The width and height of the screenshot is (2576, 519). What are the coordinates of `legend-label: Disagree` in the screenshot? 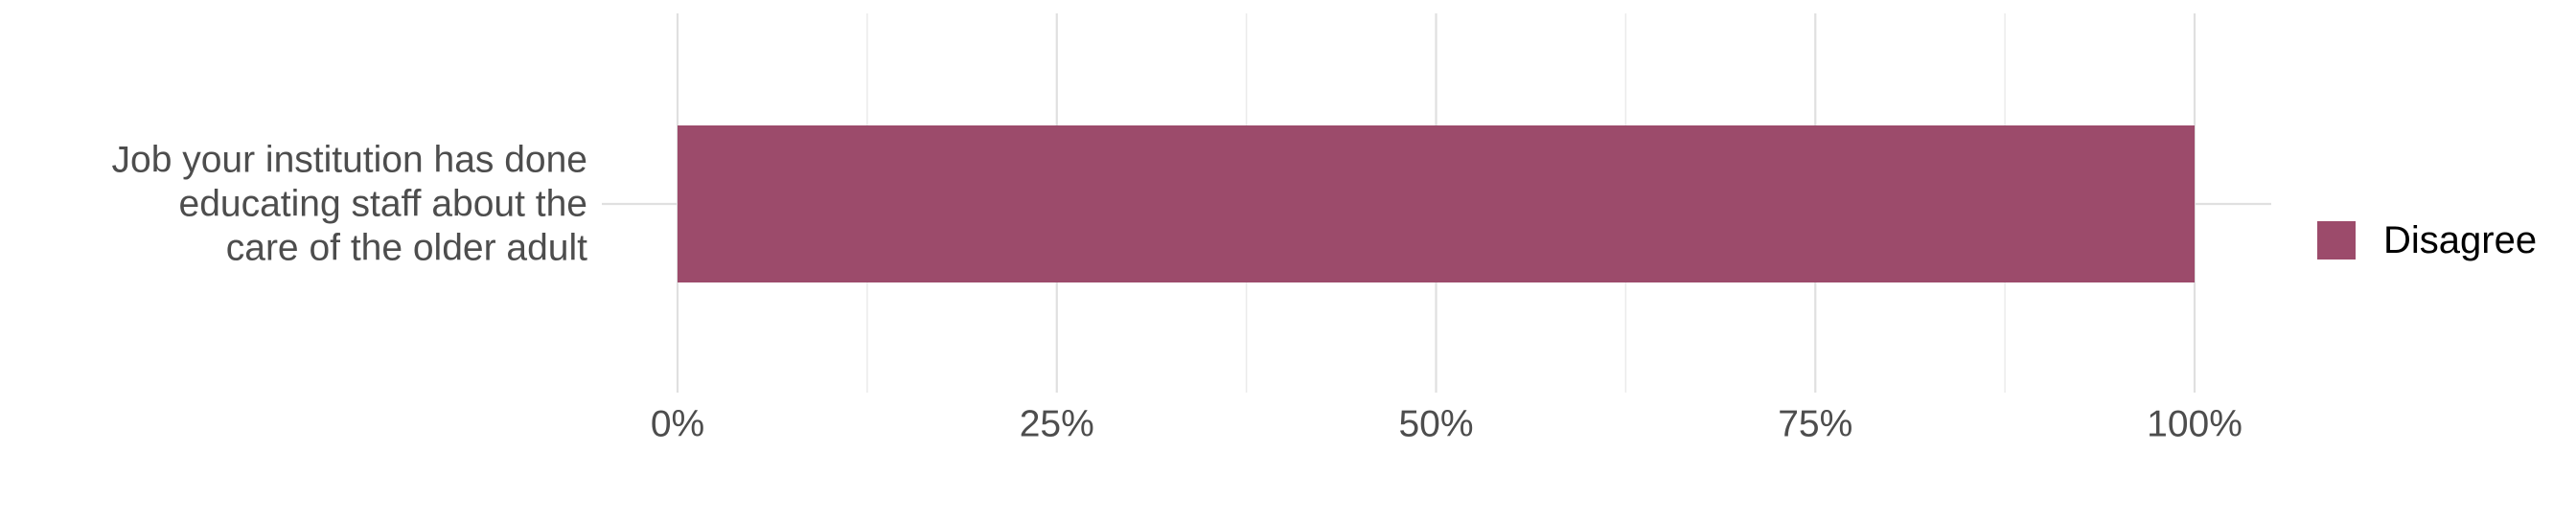 It's located at (2460, 240).